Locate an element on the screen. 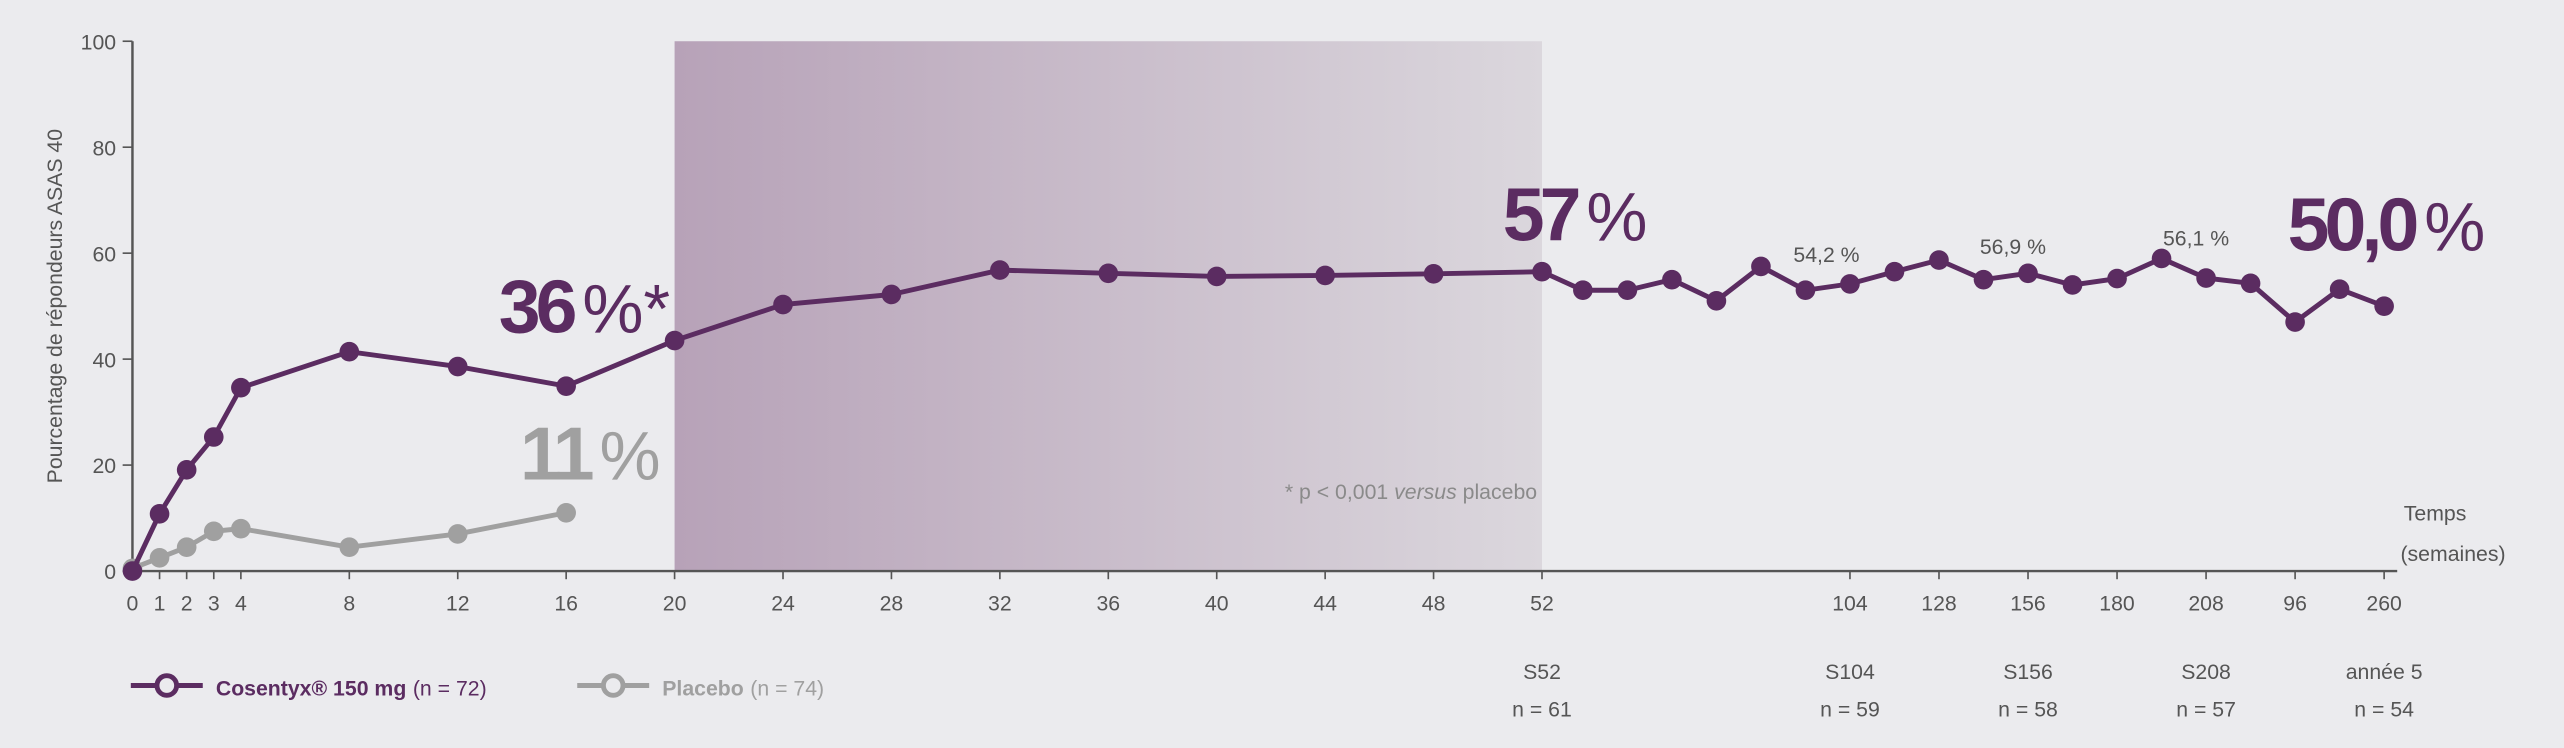 The image size is (2564, 748). x-axis-label: Temps is located at coordinates (2435, 513).